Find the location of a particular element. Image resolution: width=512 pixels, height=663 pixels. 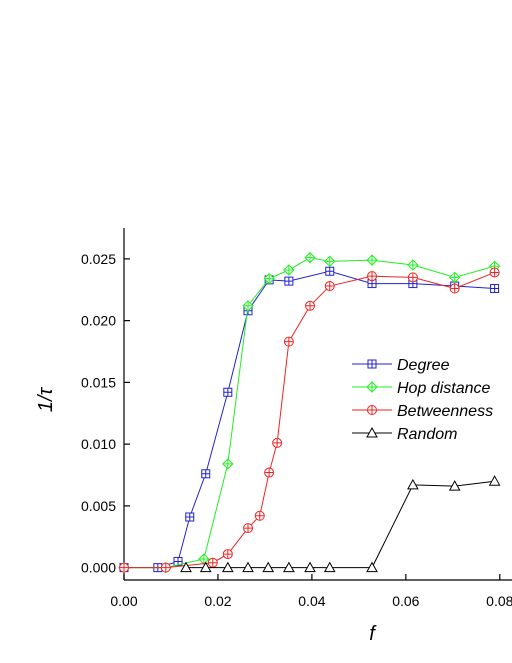

legend-label: Betweenness is located at coordinates (445, 411).